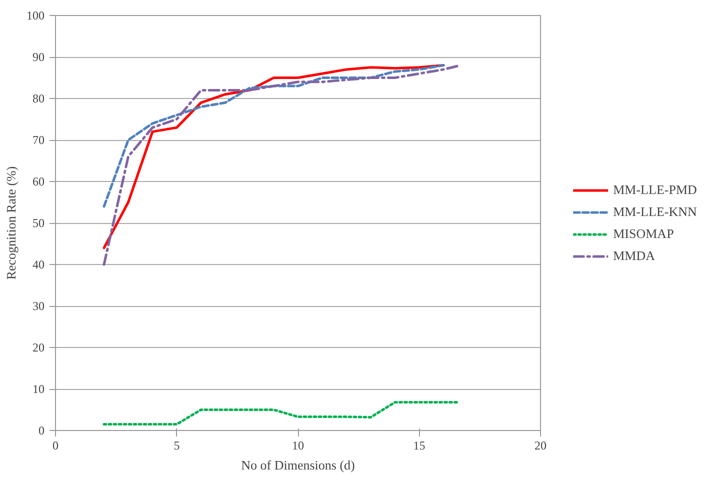 The height and width of the screenshot is (480, 722). What do you see at coordinates (298, 465) in the screenshot?
I see `x-axis-title: No of Dimensions (d)` at bounding box center [298, 465].